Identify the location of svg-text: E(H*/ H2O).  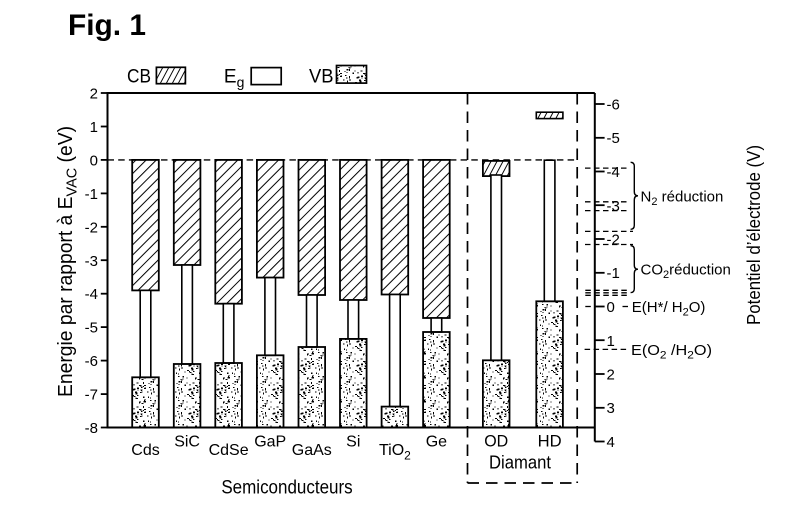
(669, 309).